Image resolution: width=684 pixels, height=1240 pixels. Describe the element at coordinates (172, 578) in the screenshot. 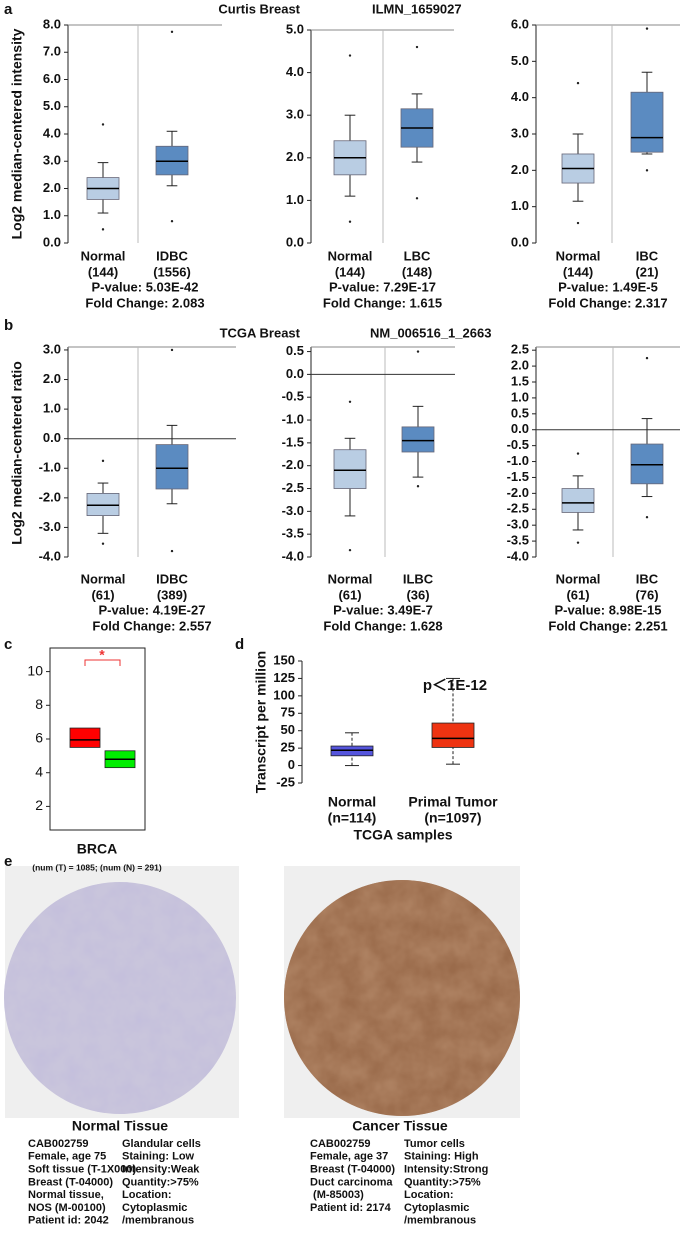

I see `x-tick-label: IDBC` at that location.